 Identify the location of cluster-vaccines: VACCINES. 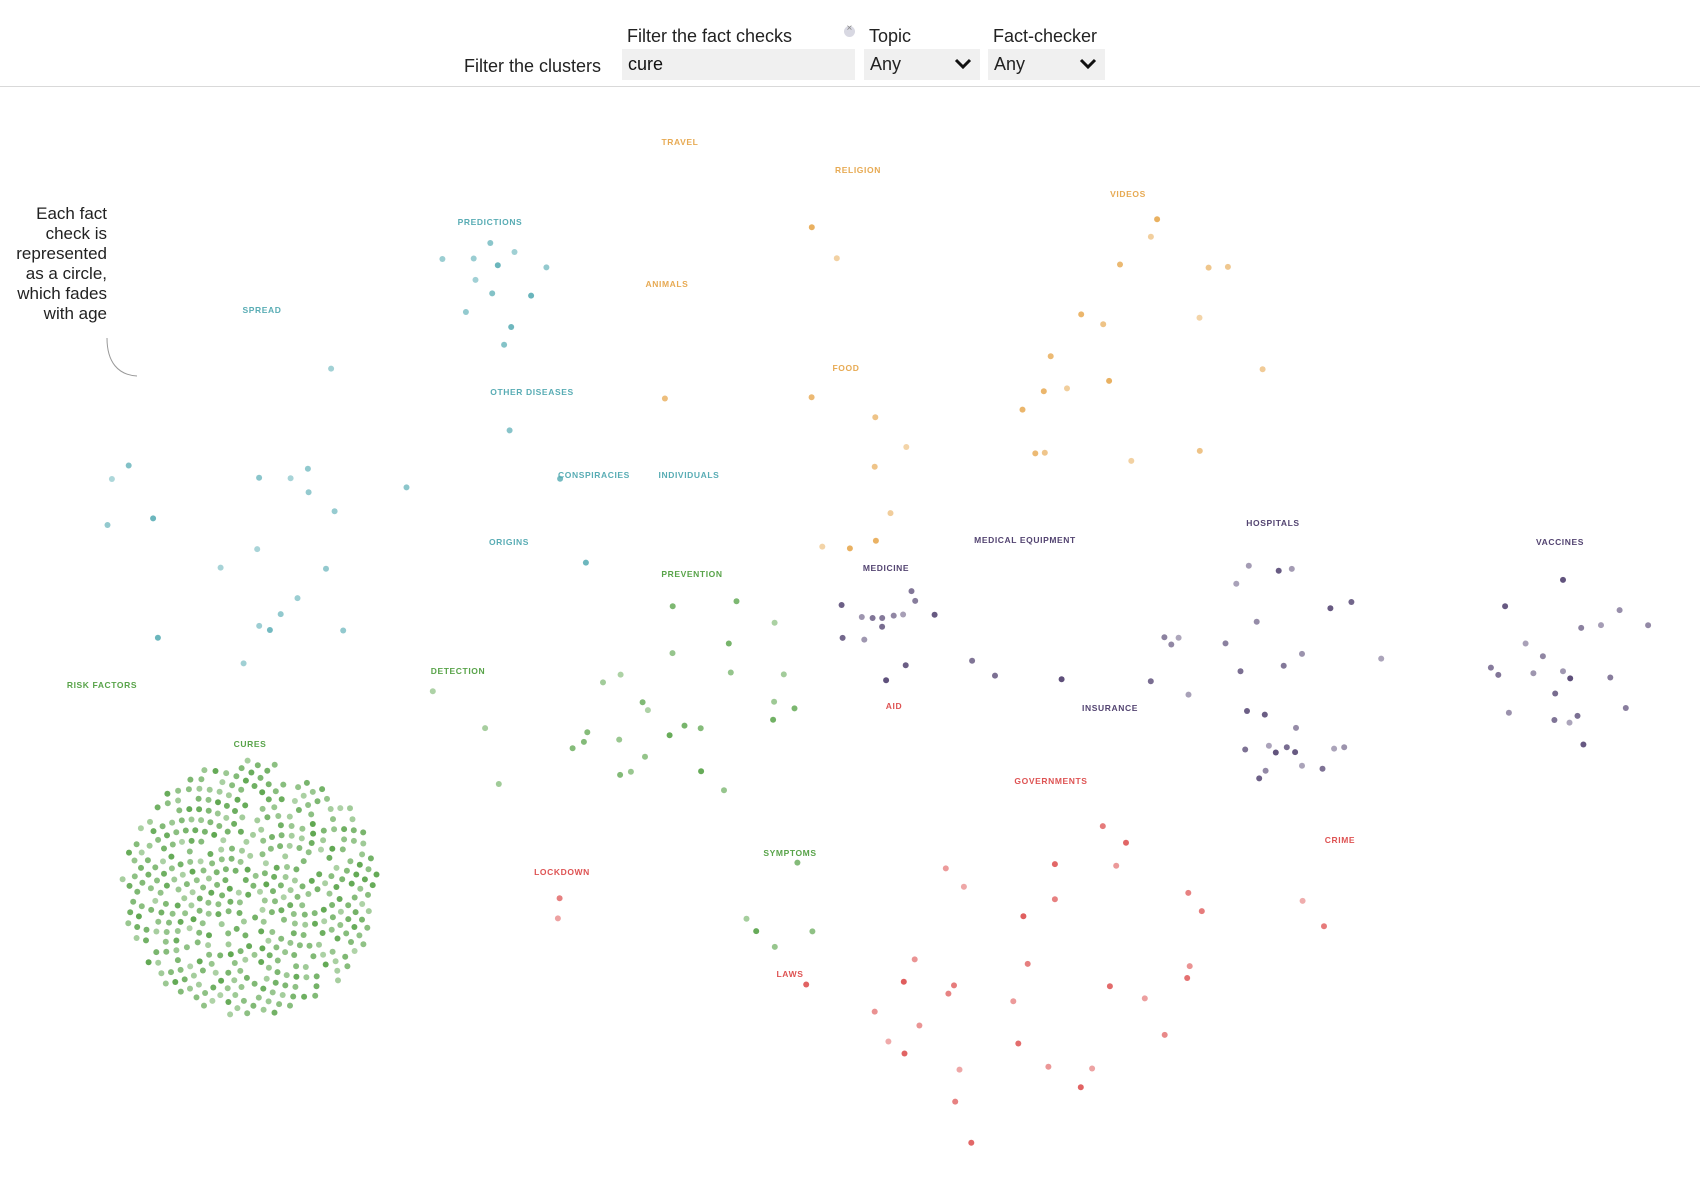
(1560, 648).